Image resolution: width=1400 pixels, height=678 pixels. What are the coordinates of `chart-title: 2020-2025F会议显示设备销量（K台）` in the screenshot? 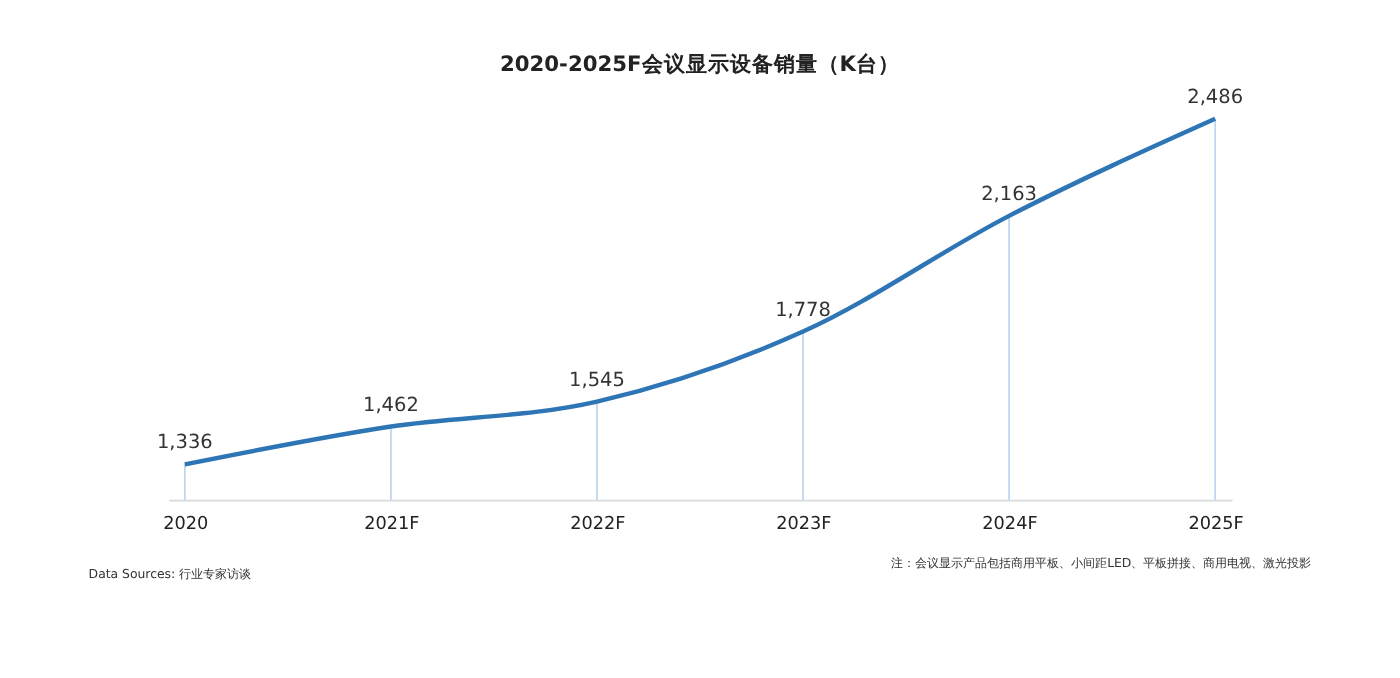 It's located at (700, 63).